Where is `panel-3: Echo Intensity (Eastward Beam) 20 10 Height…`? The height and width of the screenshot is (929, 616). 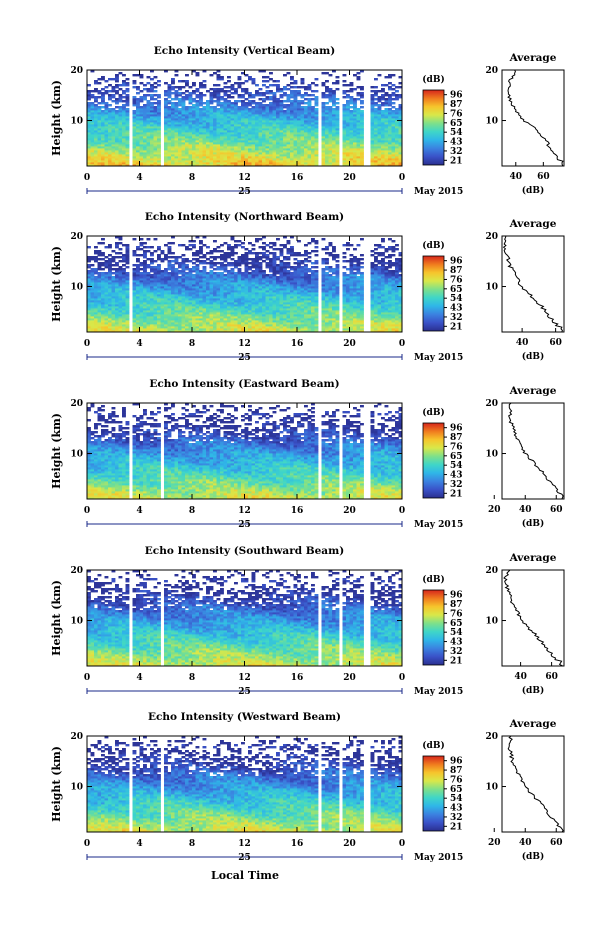
panel-3: Echo Intensity (Eastward Beam) 20 10 Height… is located at coordinates (307, 454).